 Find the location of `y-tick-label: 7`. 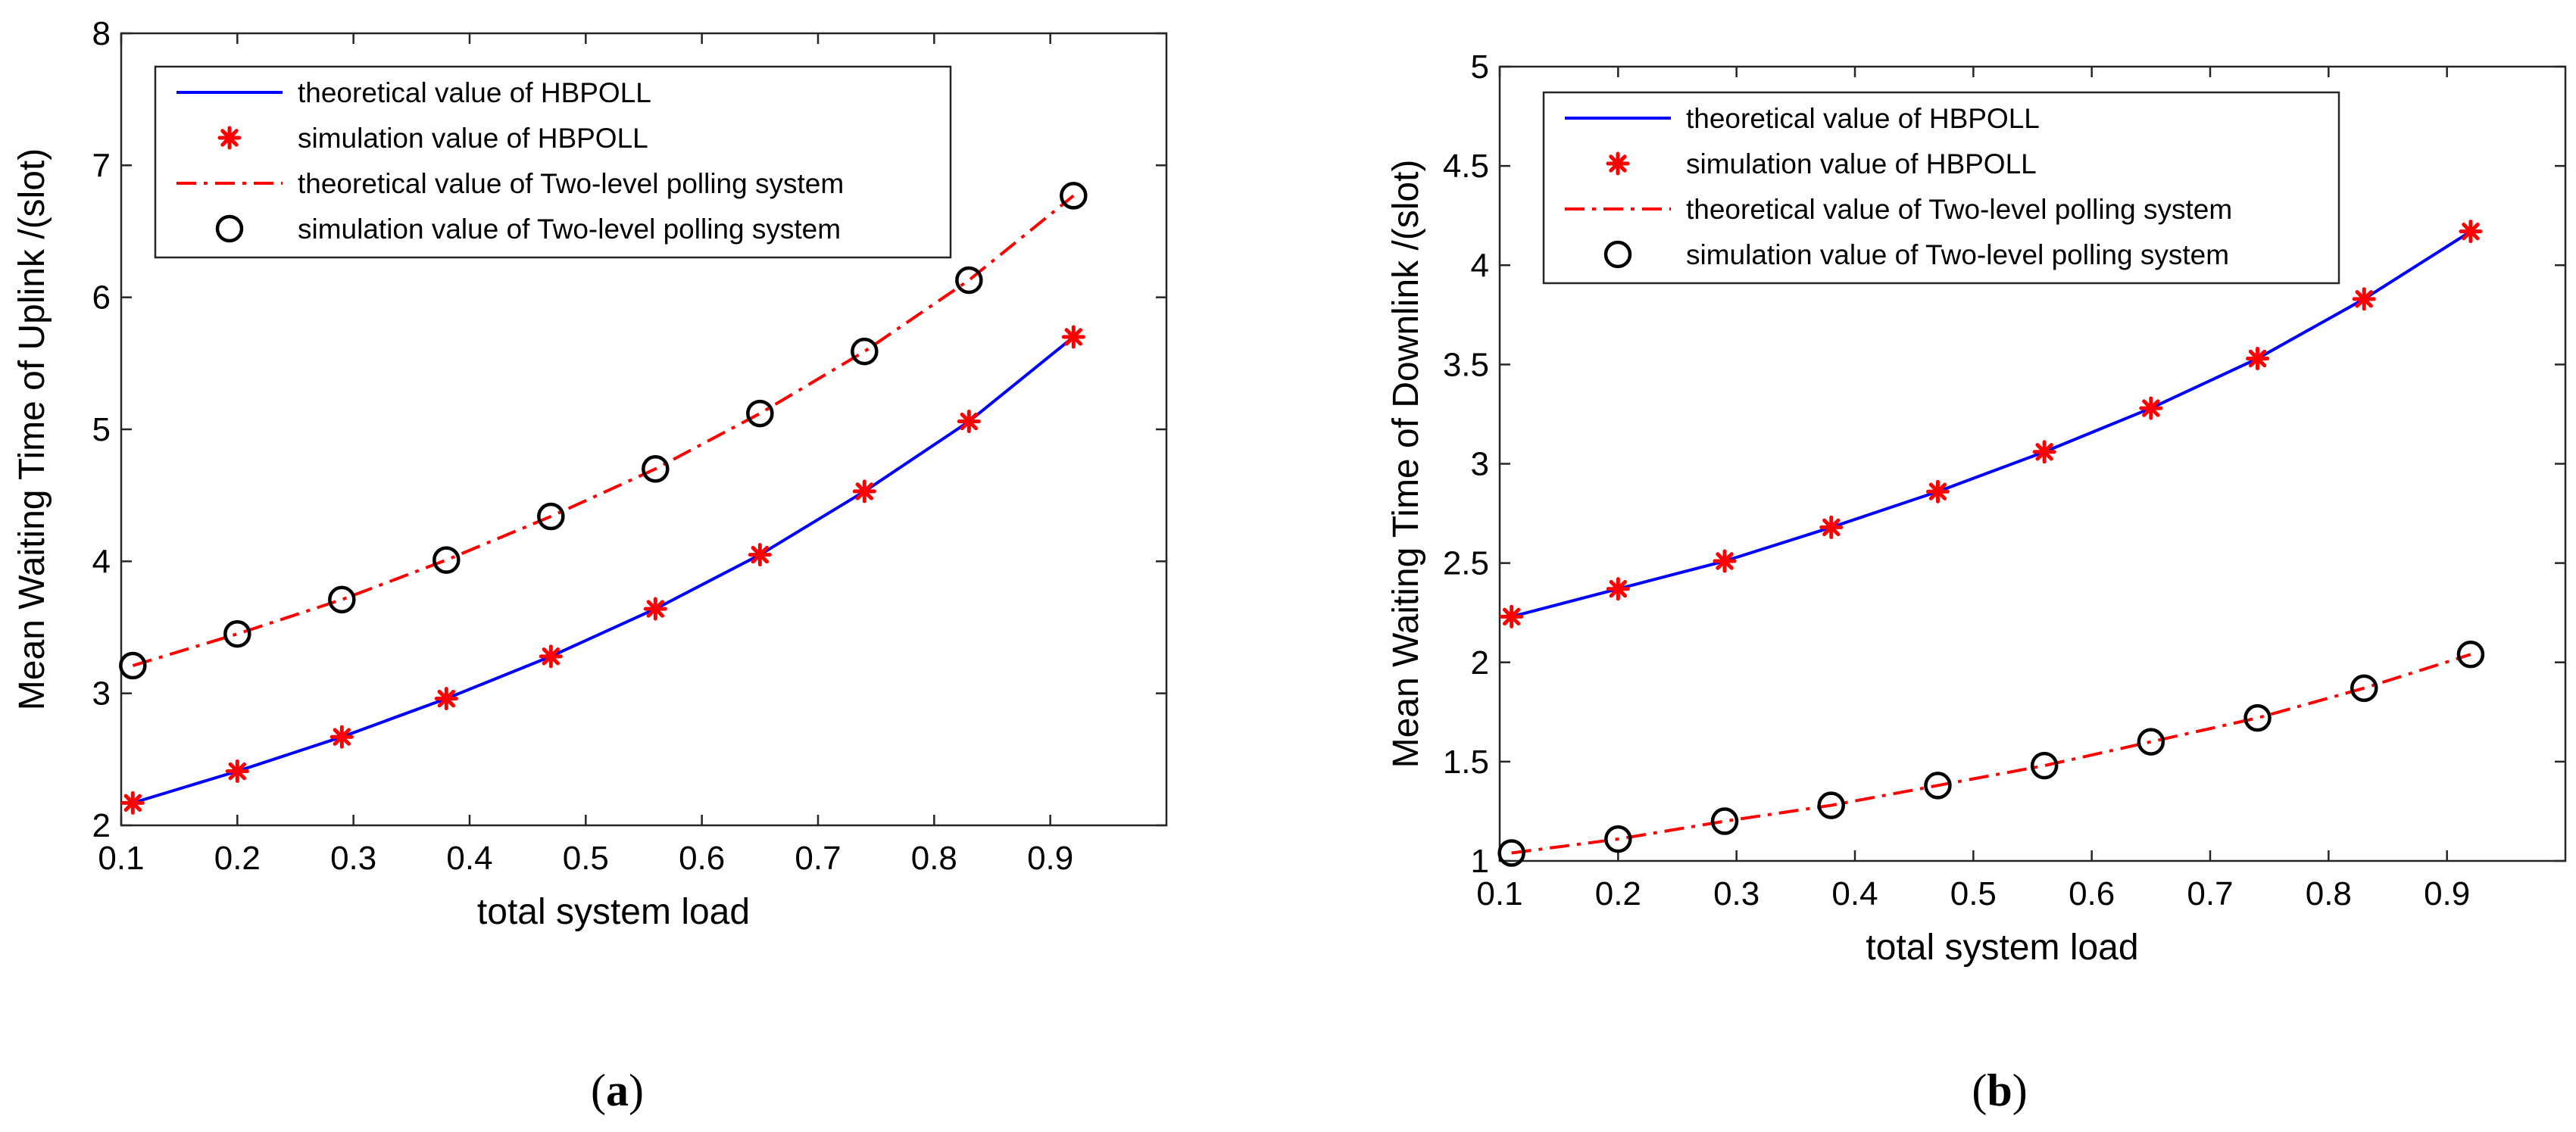

y-tick-label: 7 is located at coordinates (102, 165).